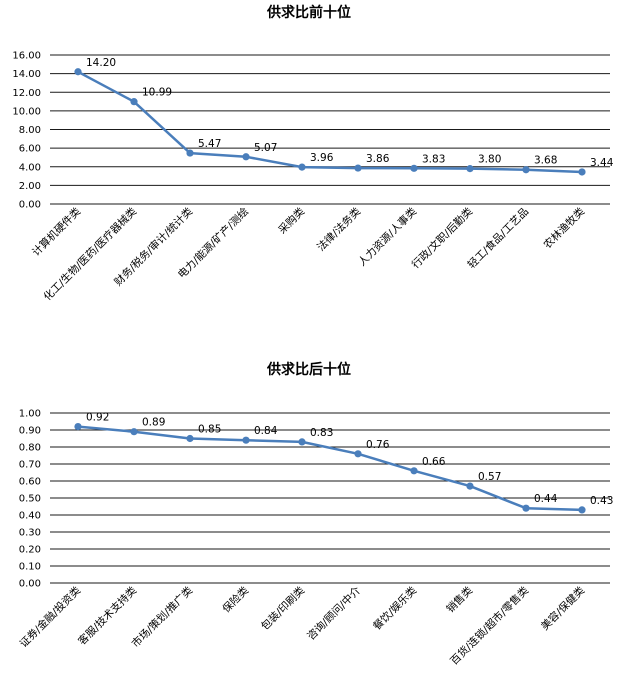  Describe the element at coordinates (162, 617) in the screenshot. I see `x-category-label: 市场/策划/推广类` at that location.